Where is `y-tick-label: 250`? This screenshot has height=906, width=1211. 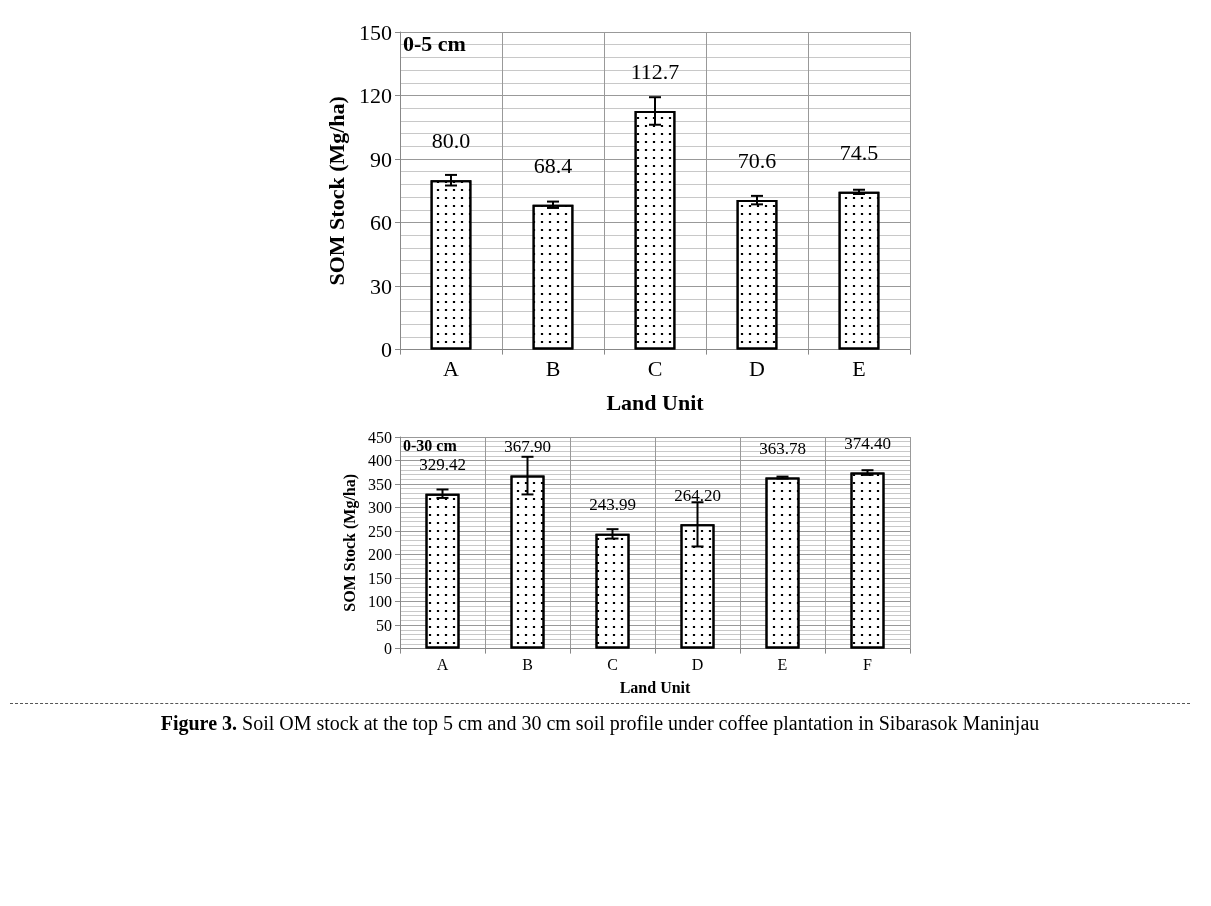 y-tick-label: 250 is located at coordinates (380, 531).